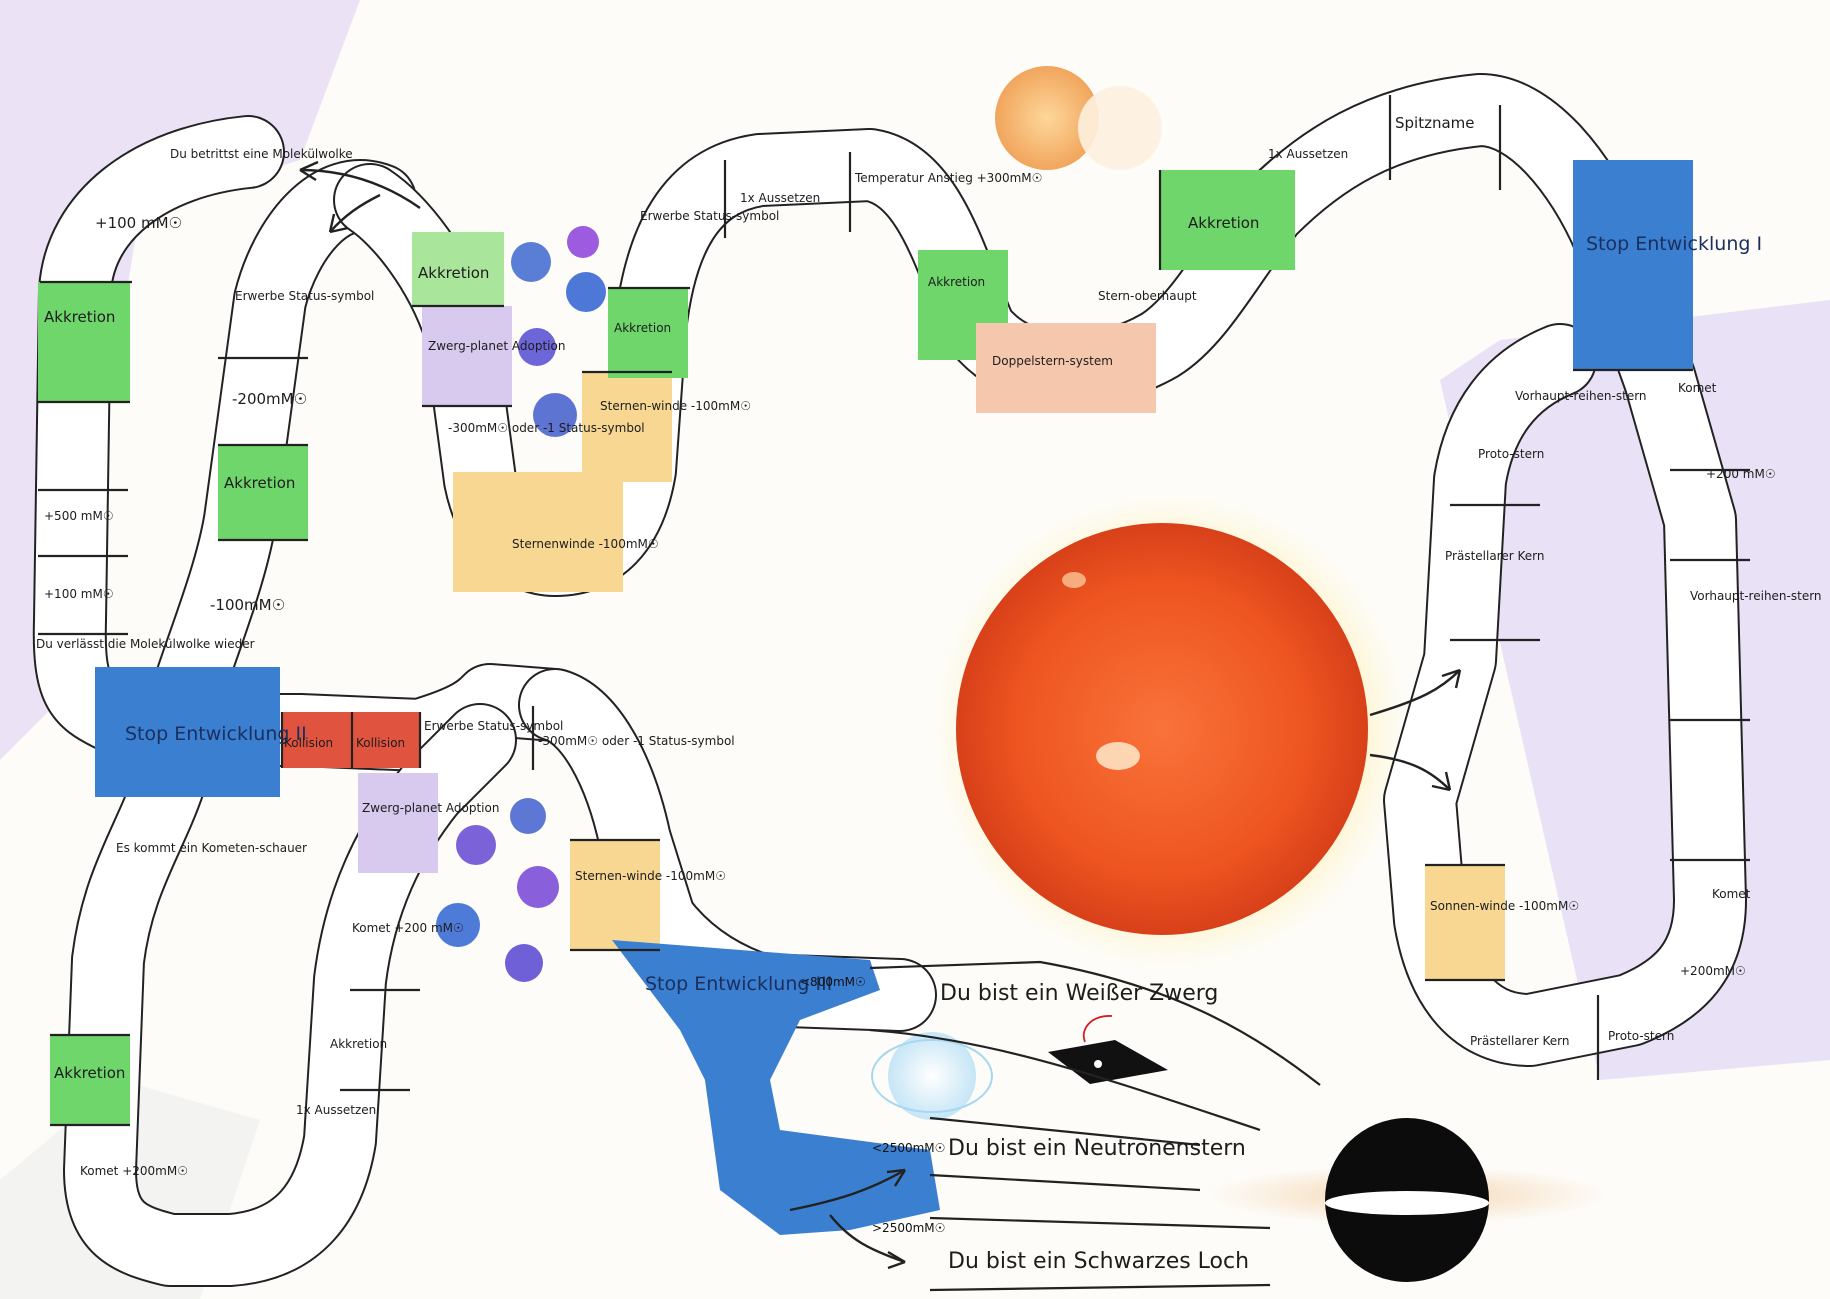 The width and height of the screenshot is (1830, 1299). Describe the element at coordinates (1170, 731) in the screenshot. I see `sun-icon` at that location.